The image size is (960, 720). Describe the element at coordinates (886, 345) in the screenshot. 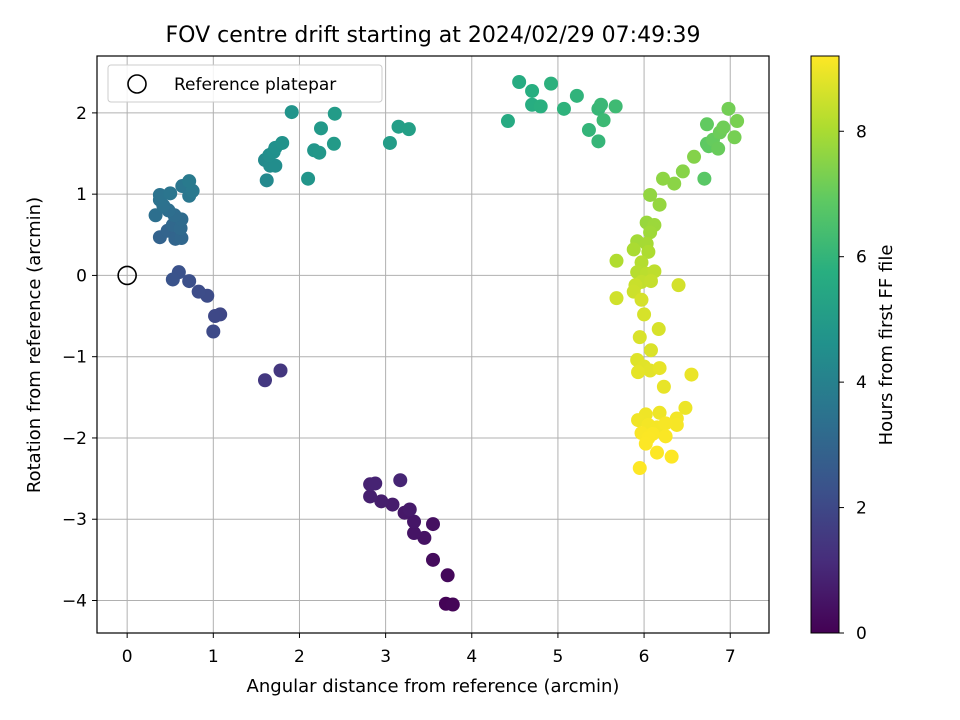

I see `colorbar-label: Hours from first FF file` at that location.